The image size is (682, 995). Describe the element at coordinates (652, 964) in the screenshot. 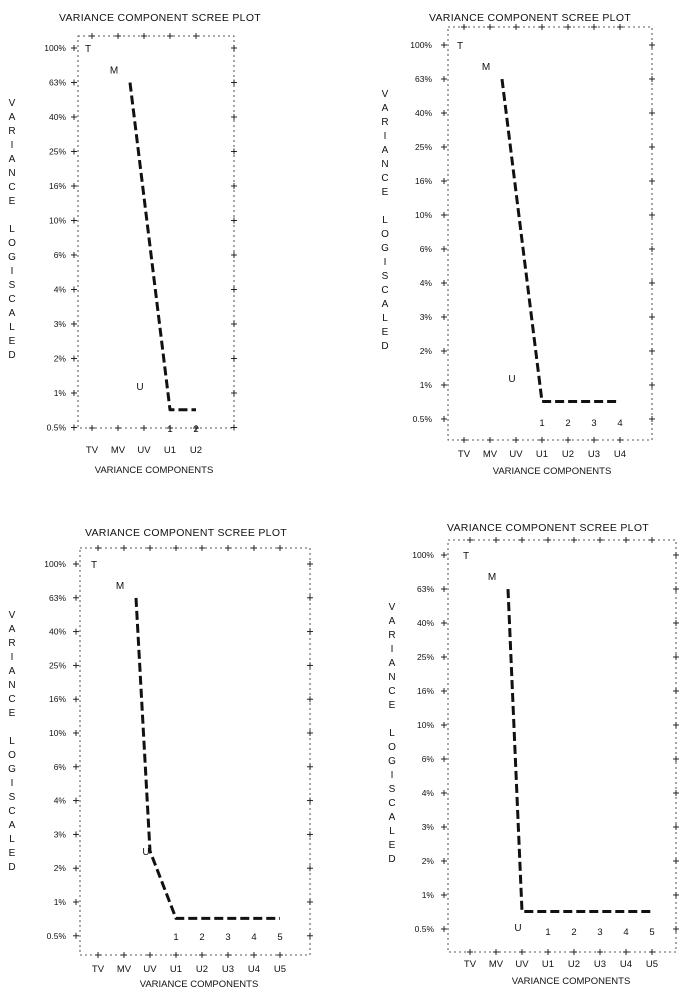

I see `x-tick-label: U5` at that location.